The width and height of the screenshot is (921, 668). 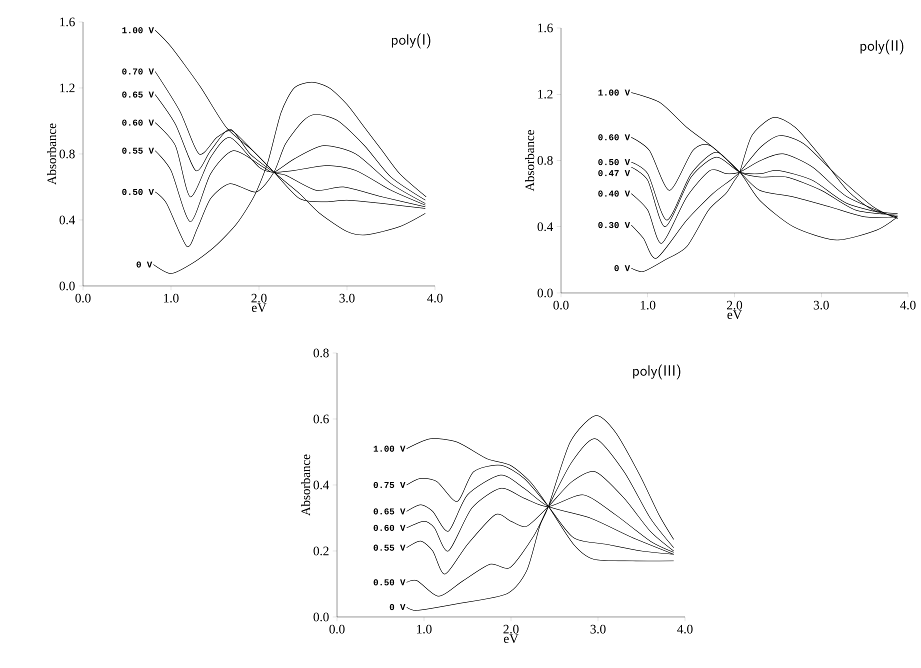 I want to click on text: poly(III), so click(x=656, y=372).